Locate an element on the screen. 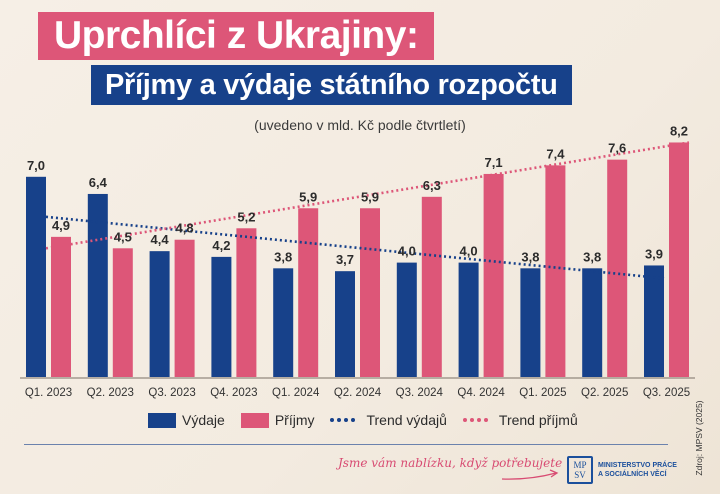 This screenshot has width=720, height=494. trend-line-vydaju is located at coordinates (355, 247).